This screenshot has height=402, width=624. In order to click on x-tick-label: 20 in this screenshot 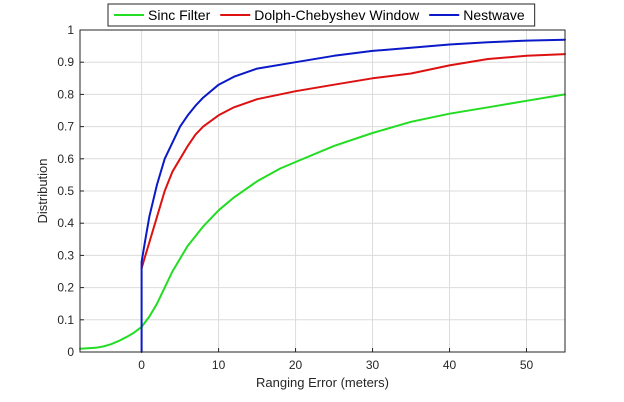, I will do `click(296, 365)`.